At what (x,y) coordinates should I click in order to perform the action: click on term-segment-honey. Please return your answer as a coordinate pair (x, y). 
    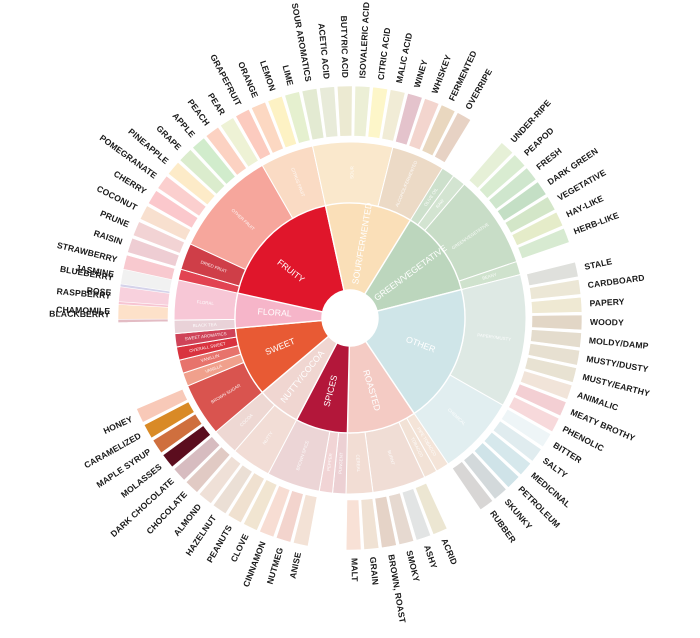
    Looking at the image, I should click on (162, 405).